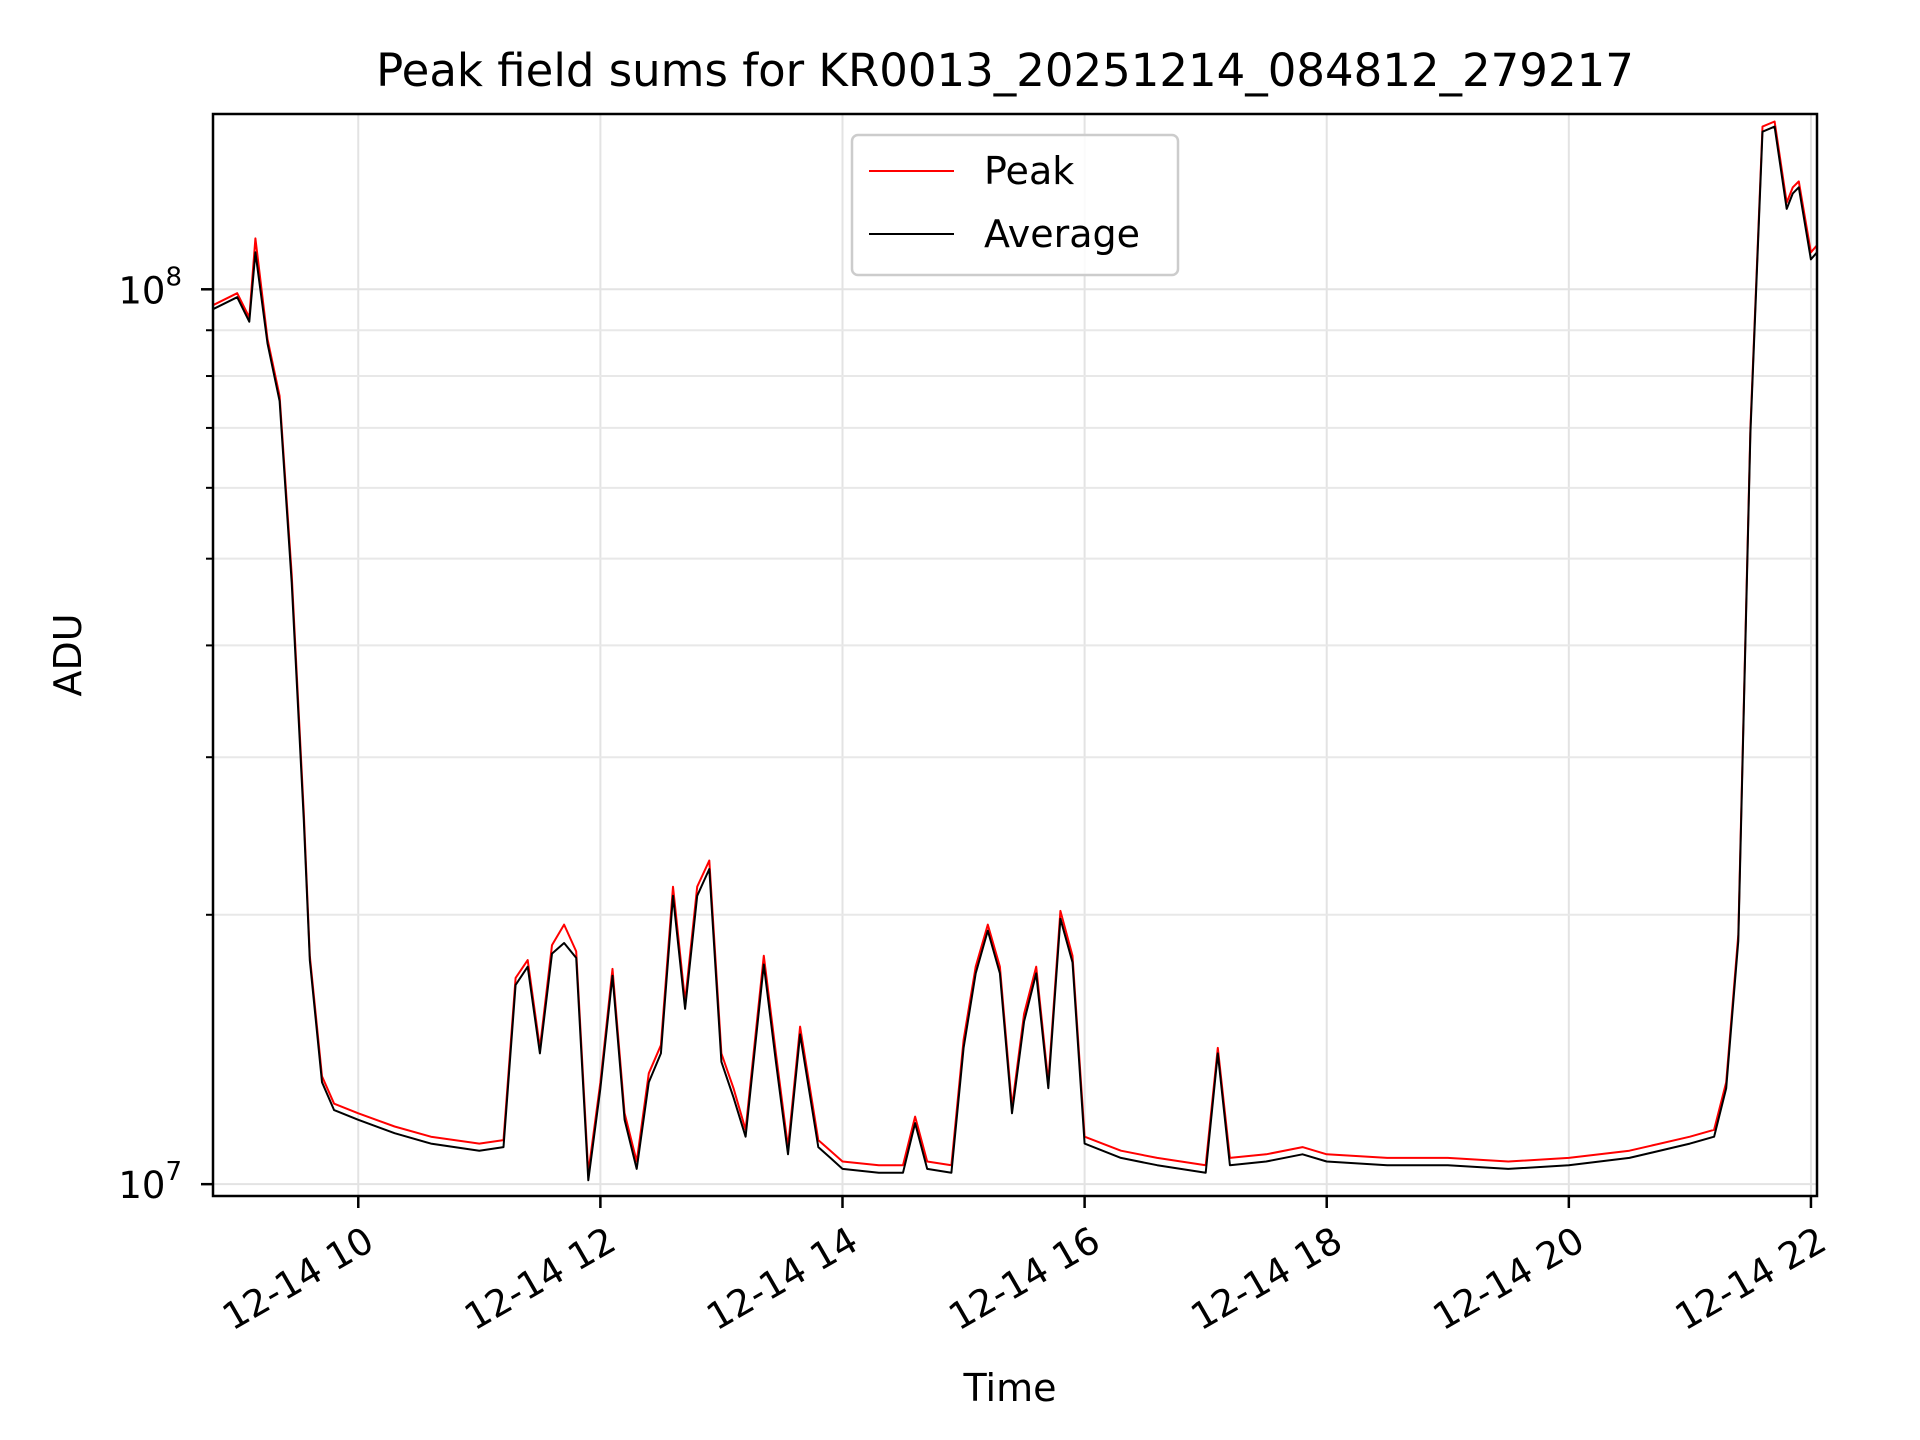  Describe the element at coordinates (1029, 171) in the screenshot. I see `legend-label-peak: Peak` at that location.